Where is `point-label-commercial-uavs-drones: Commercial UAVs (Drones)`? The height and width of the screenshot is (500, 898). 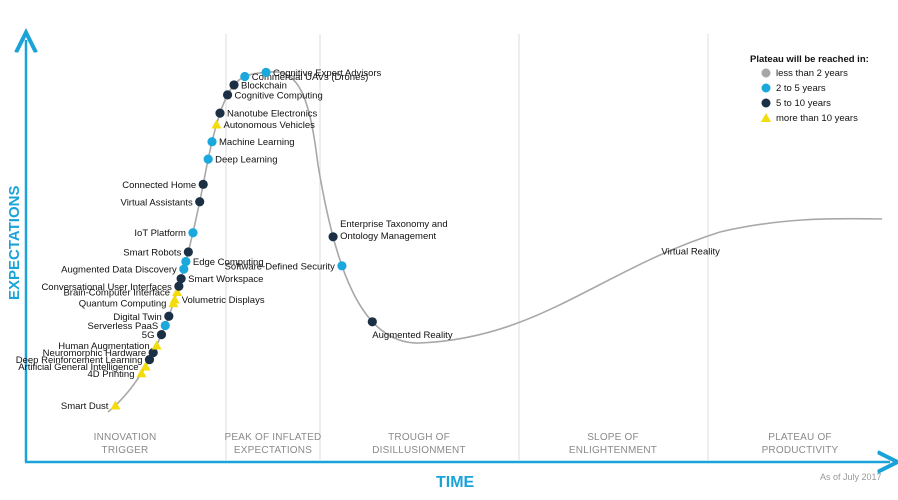
point-label-commercial-uavs-drones: Commercial UAVs (Drones) is located at coordinates (310, 77).